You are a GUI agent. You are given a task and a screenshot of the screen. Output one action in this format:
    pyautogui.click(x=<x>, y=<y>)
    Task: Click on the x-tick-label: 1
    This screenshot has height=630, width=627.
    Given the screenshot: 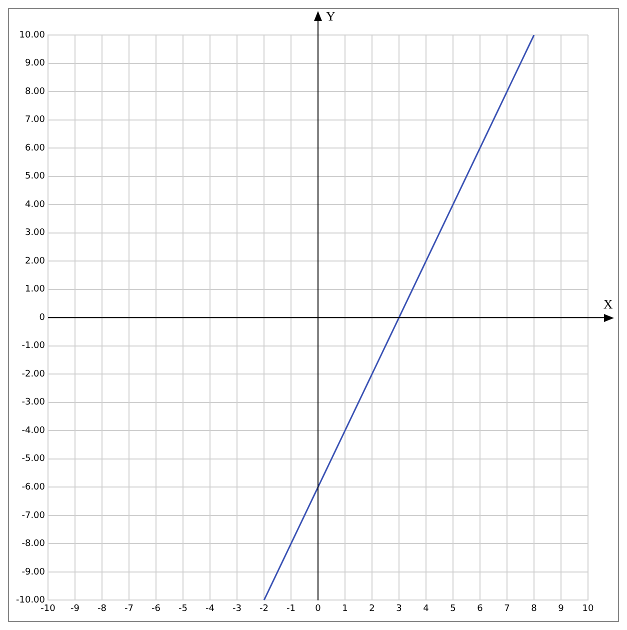 What is the action you would take?
    pyautogui.click(x=345, y=609)
    